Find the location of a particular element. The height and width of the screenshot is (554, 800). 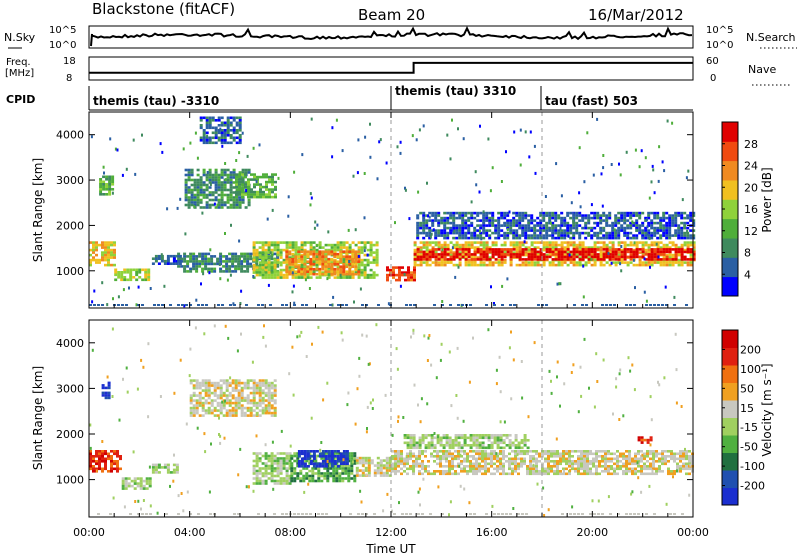

power-colorbar-tick-label: 16 is located at coordinates (751, 209).